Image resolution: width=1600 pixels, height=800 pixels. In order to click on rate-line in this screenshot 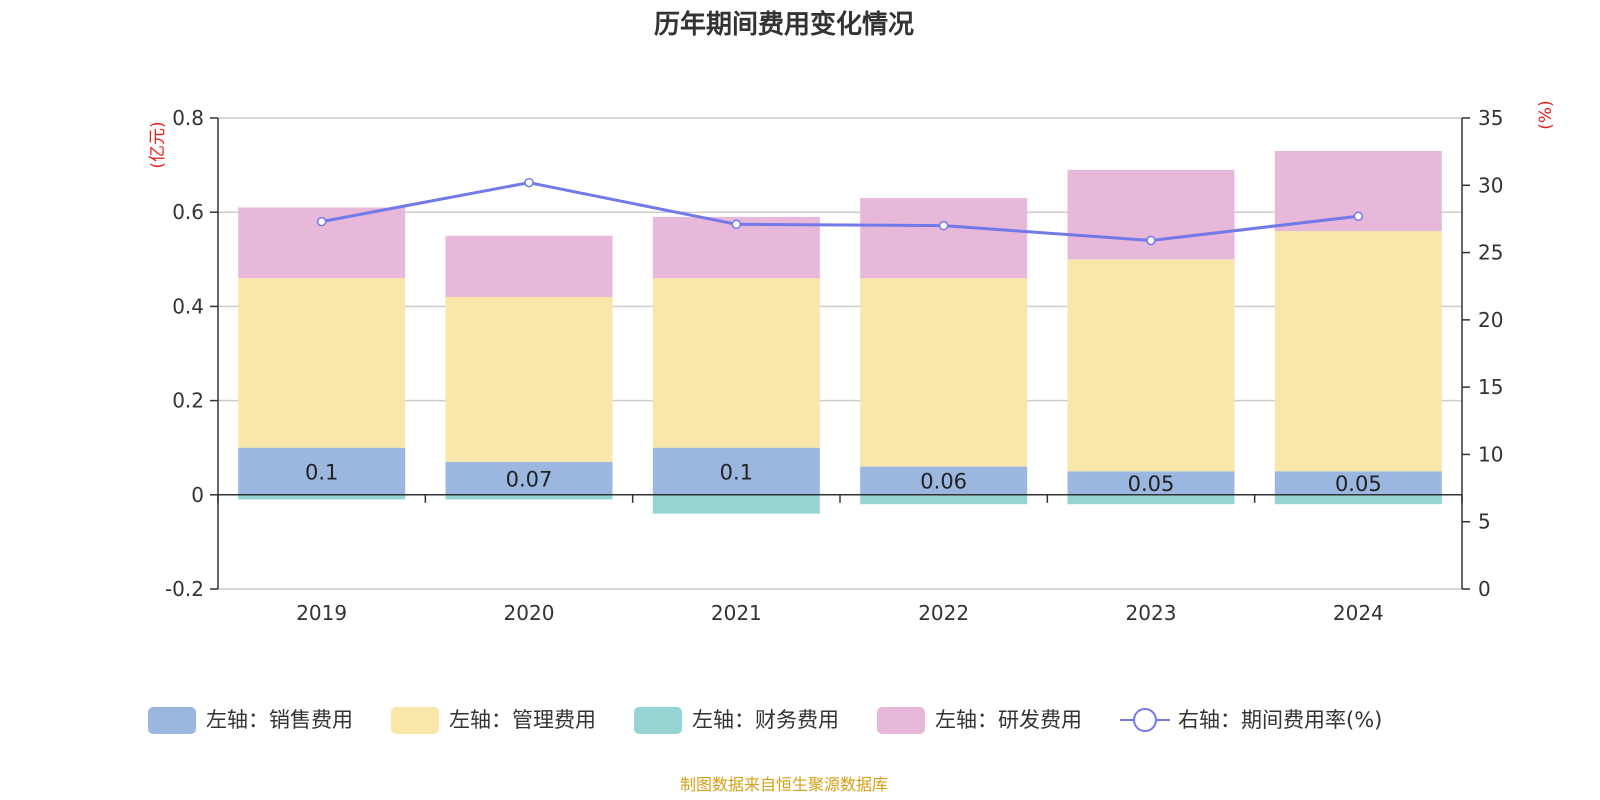, I will do `click(840, 211)`.